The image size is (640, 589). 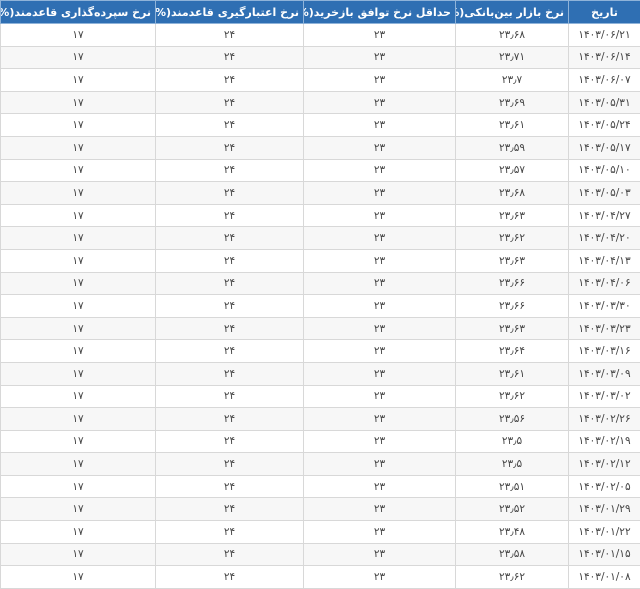 What do you see at coordinates (380, 12) in the screenshot?
I see `header-min-repo-rate: حداقل نرخ توافق بازخرید(%)` at bounding box center [380, 12].